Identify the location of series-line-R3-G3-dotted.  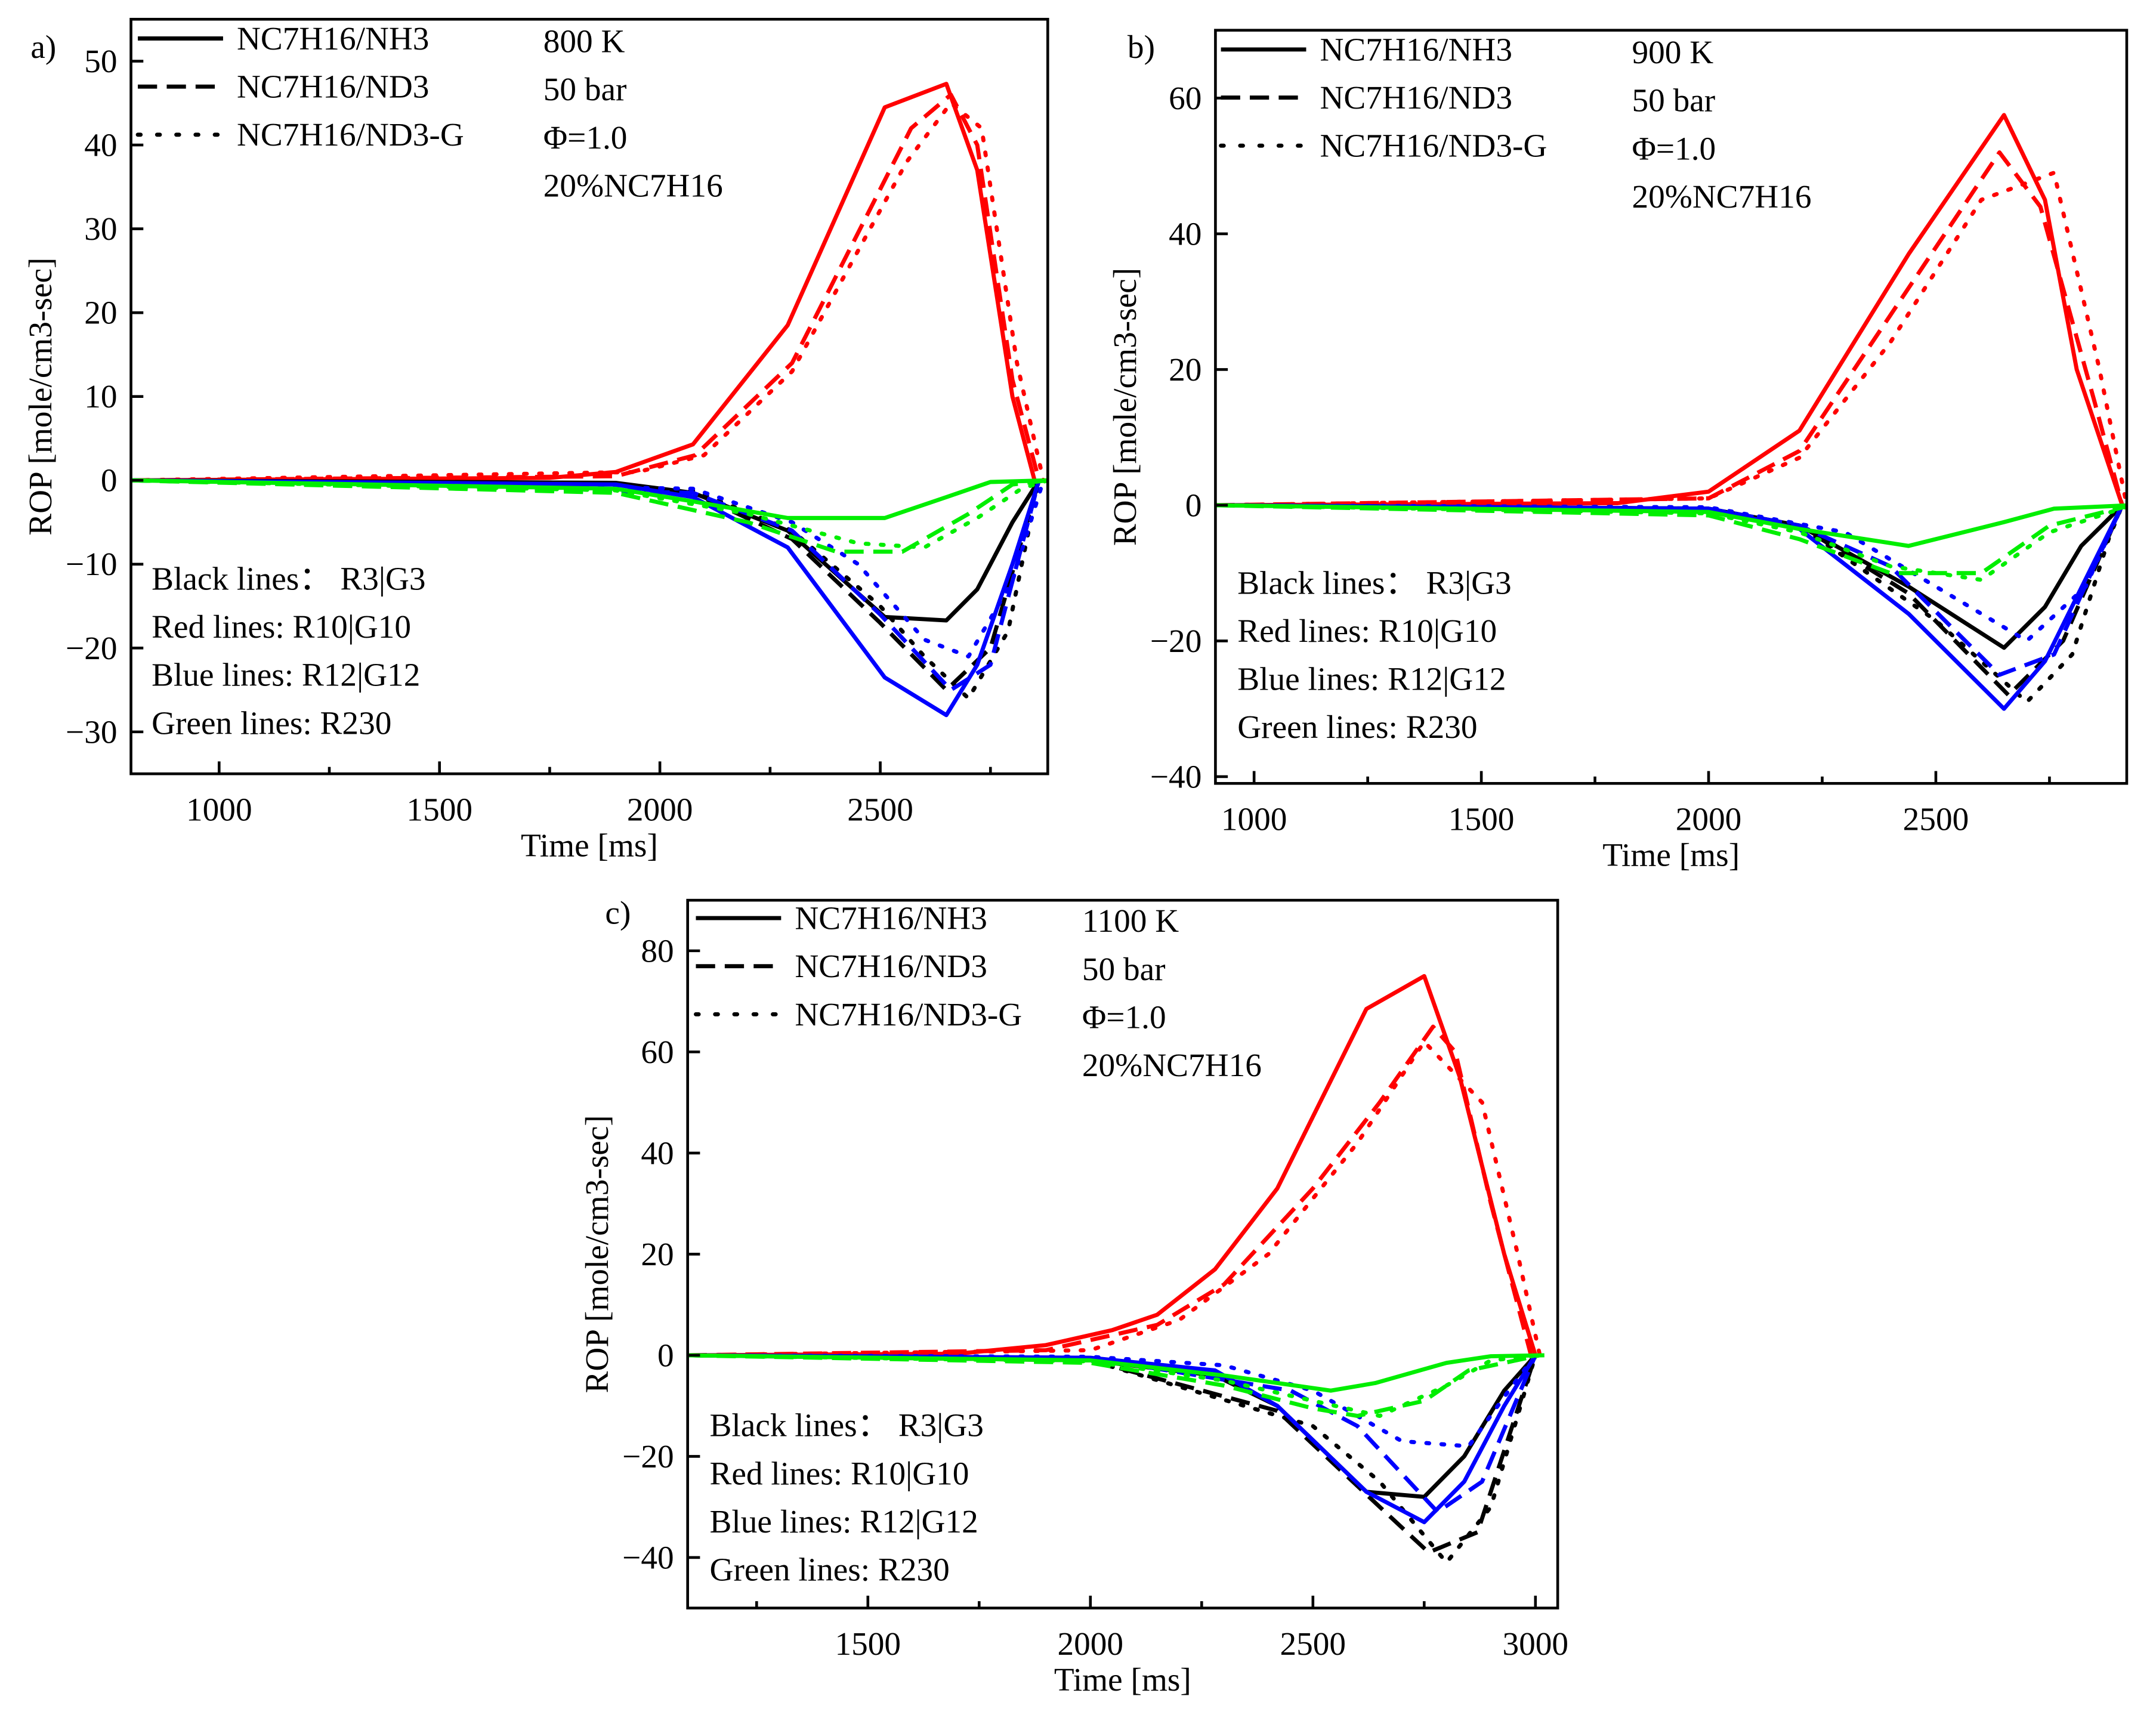
(586, 589).